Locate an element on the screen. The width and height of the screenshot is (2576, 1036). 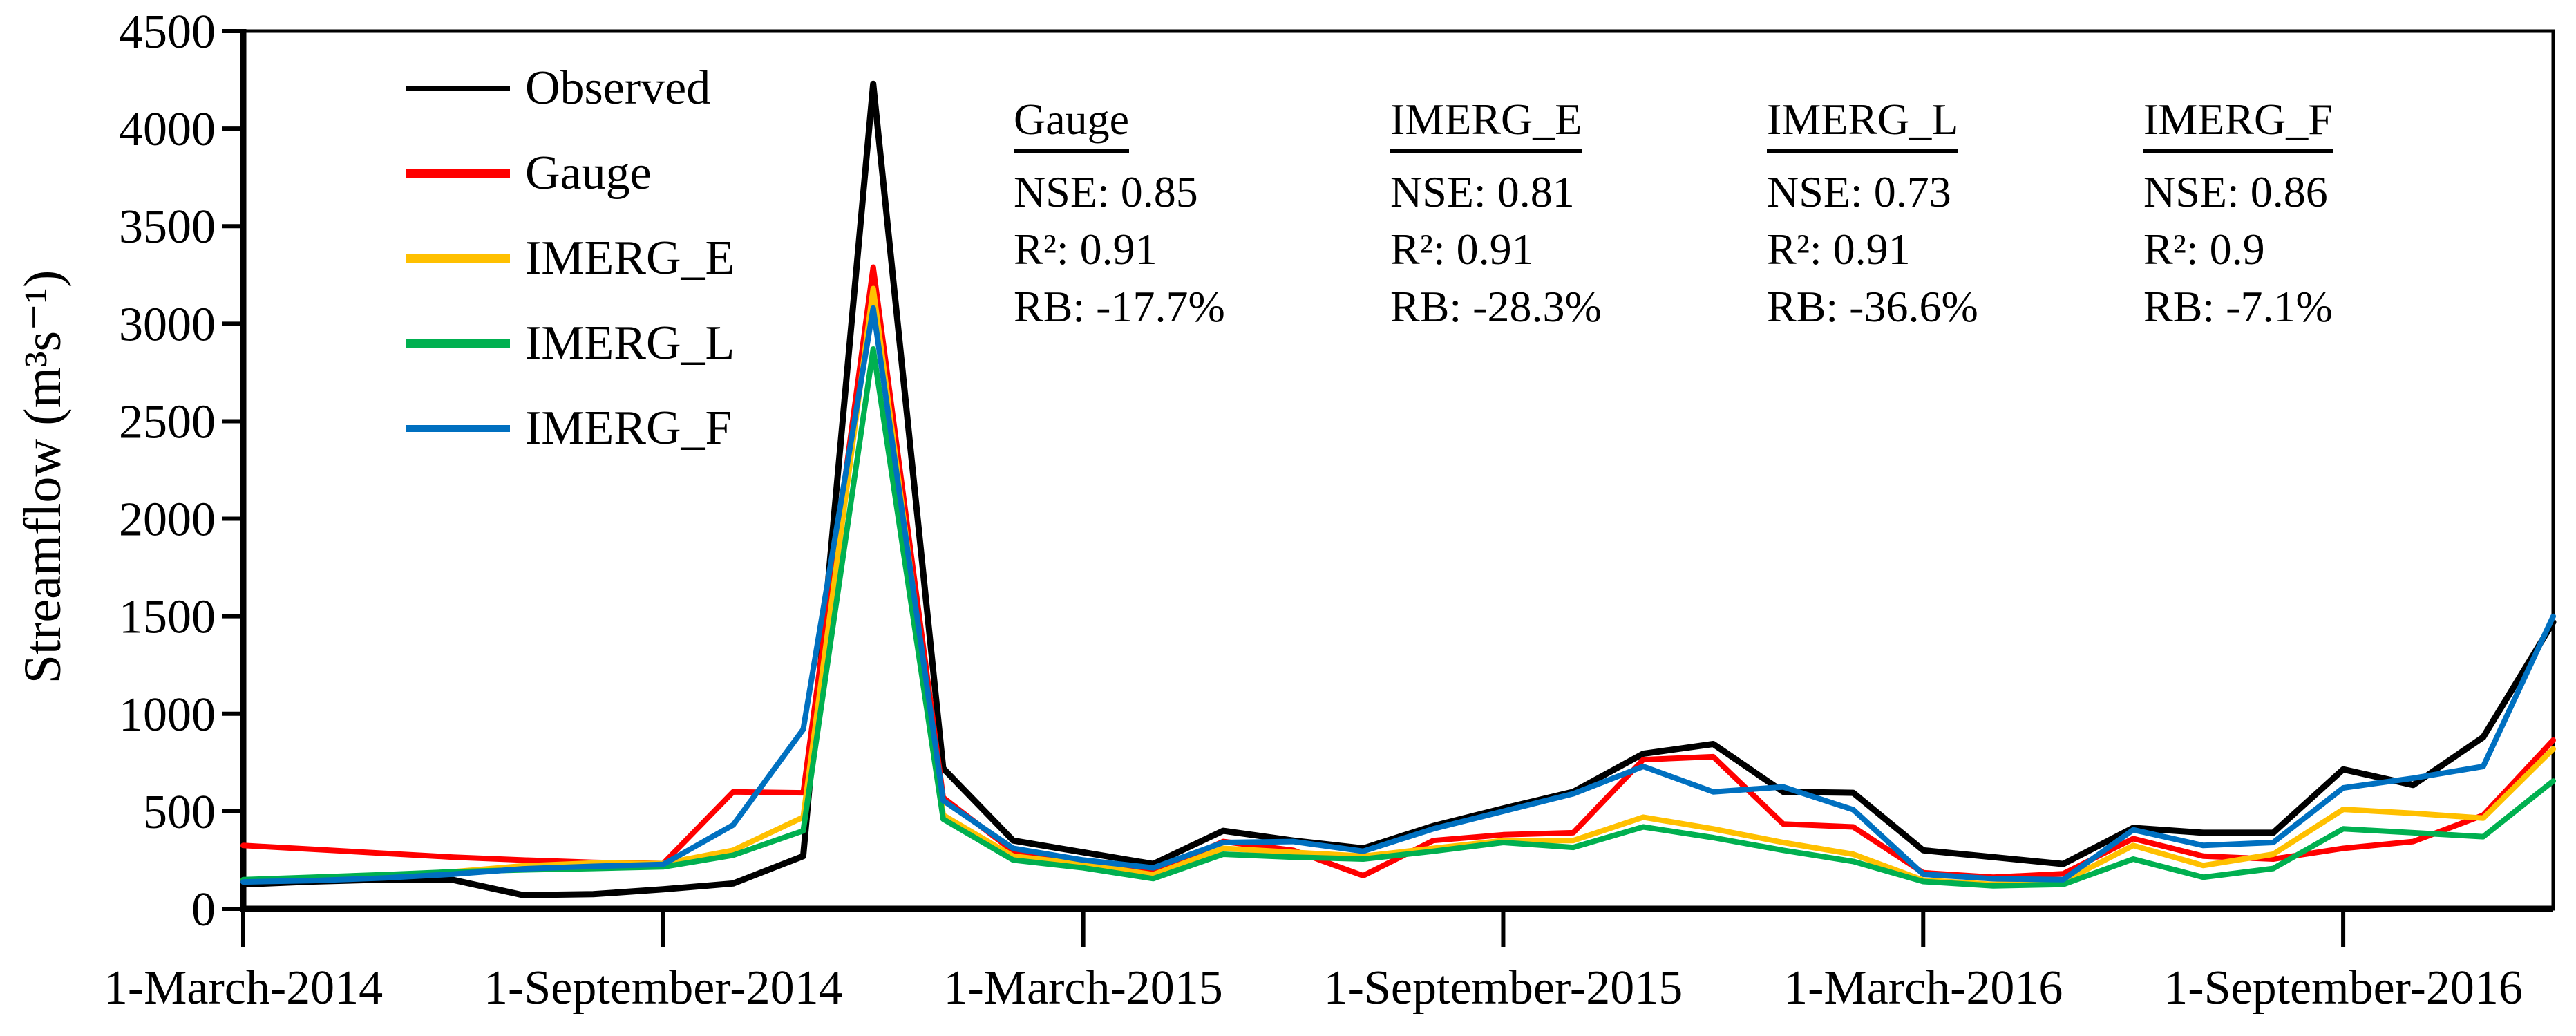
x-tick-label: 1-March-2016 is located at coordinates (1923, 988).